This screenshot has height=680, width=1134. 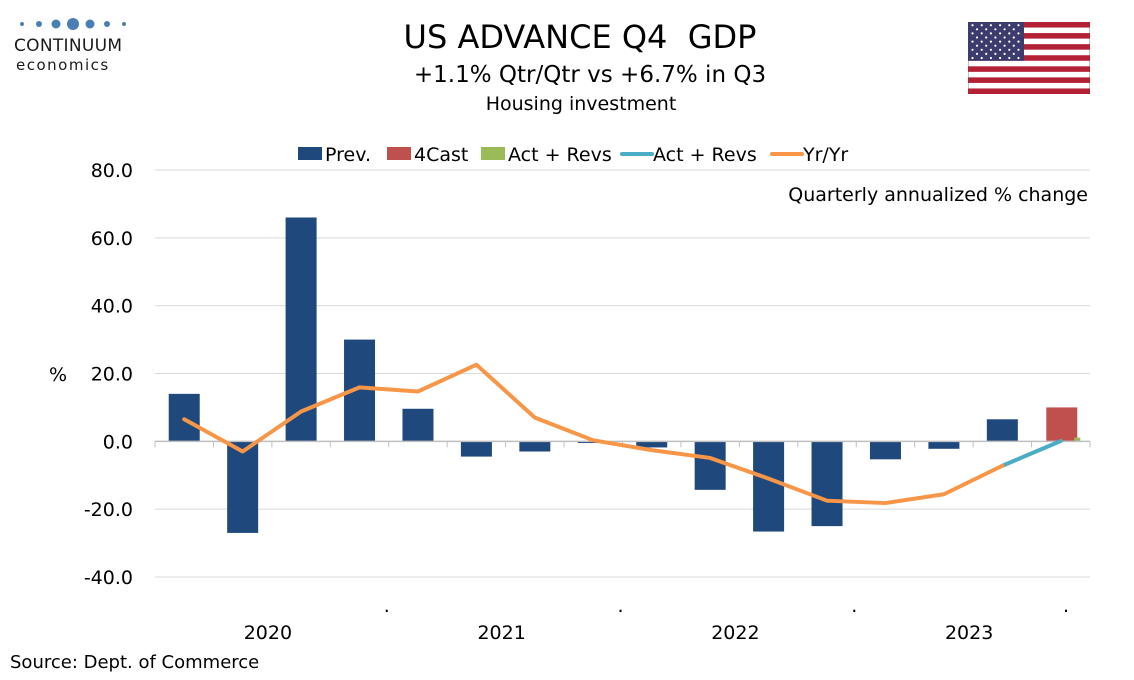 What do you see at coordinates (590, 75) in the screenshot?
I see `chart-subtitle: +1.1% Qtr/Qtr vs +6.7% in Q3` at bounding box center [590, 75].